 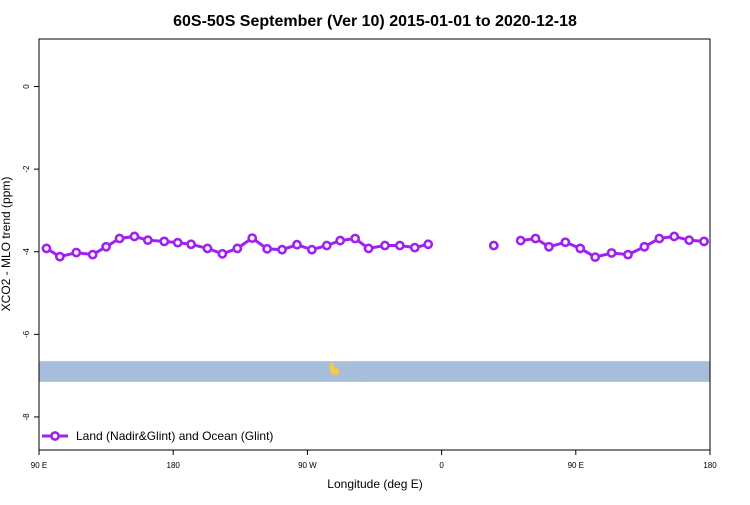 I want to click on land-ocean-strip, so click(x=374, y=371).